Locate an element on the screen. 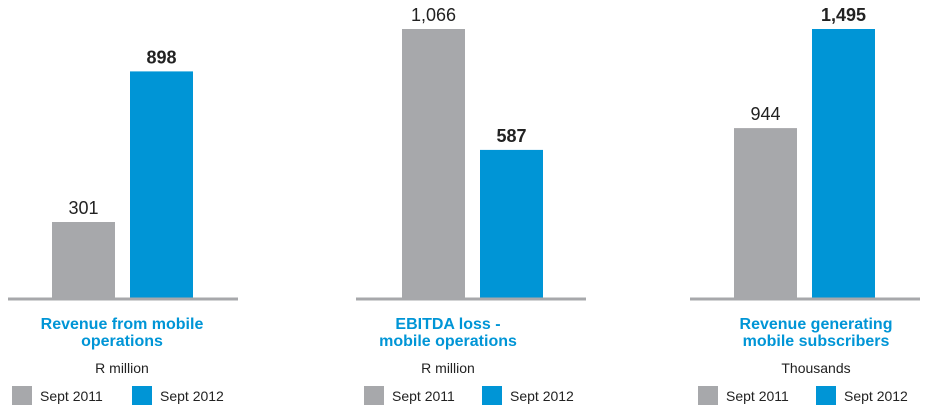 The width and height of the screenshot is (926, 411). chart-title-line: Revenue from mobile is located at coordinates (122, 324).